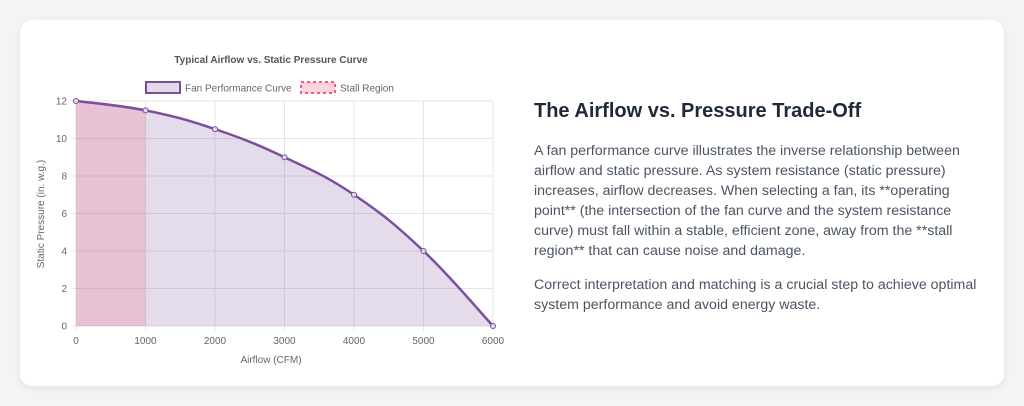  I want to click on legend-swatch-stall, so click(318, 87).